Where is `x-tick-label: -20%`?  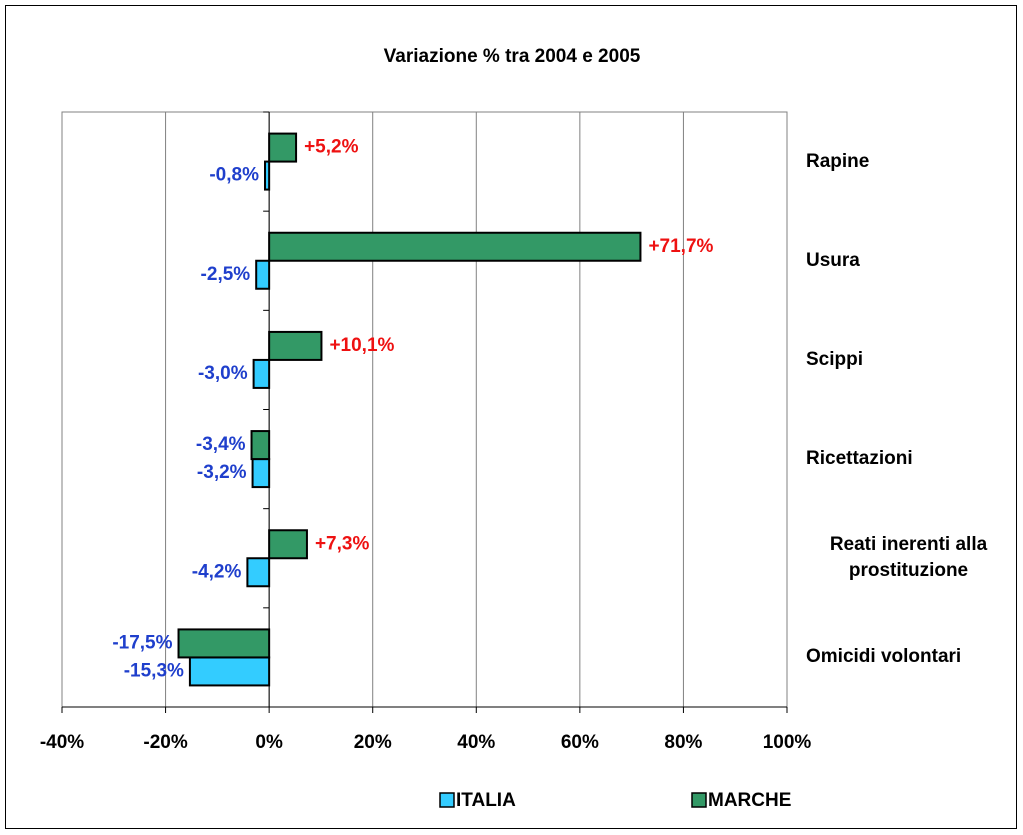 x-tick-label: -20% is located at coordinates (165, 742).